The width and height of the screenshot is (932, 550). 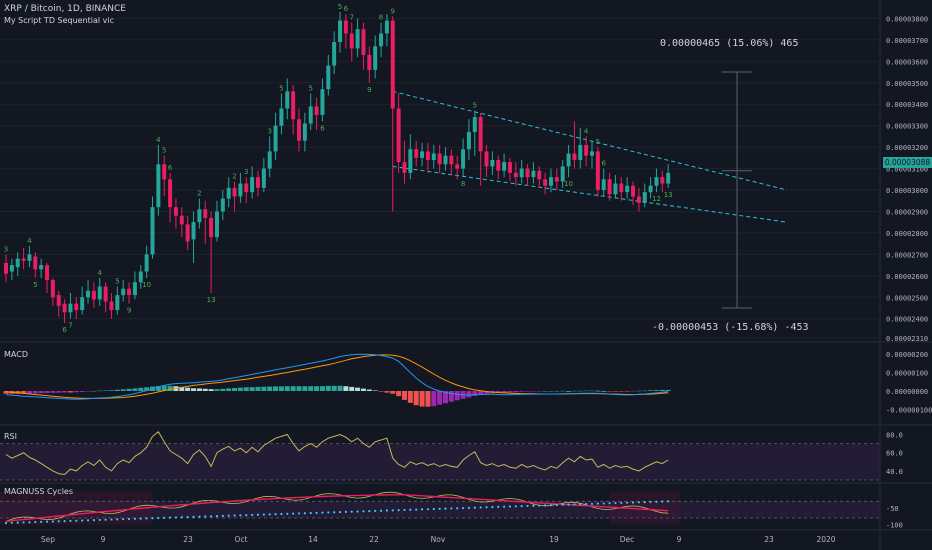 I want to click on price-tick-label: 0.00003500, so click(x=907, y=84).